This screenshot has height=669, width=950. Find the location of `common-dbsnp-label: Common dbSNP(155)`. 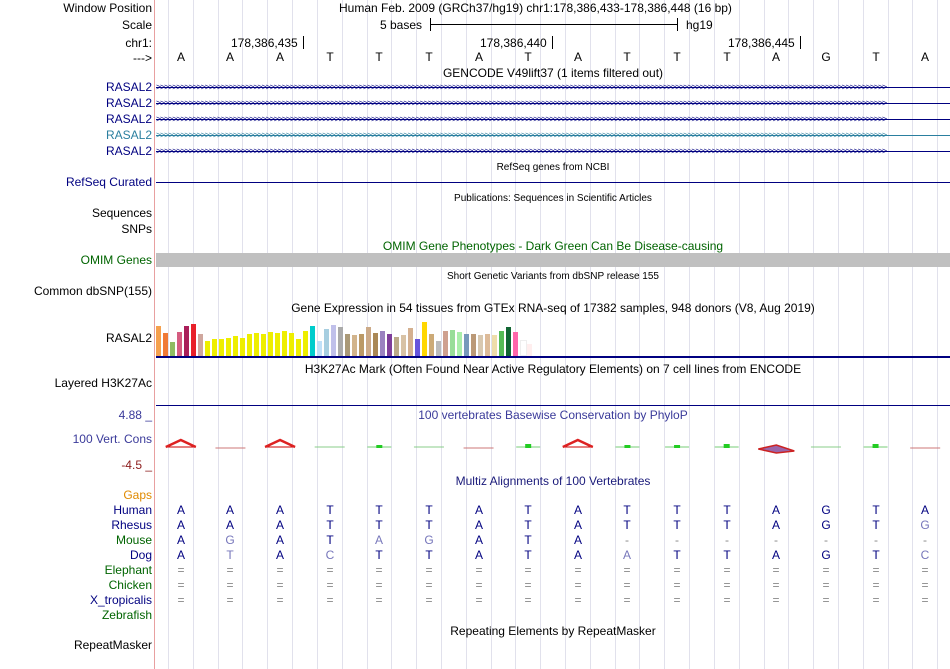

common-dbsnp-label: Common dbSNP(155) is located at coordinates (92, 291).